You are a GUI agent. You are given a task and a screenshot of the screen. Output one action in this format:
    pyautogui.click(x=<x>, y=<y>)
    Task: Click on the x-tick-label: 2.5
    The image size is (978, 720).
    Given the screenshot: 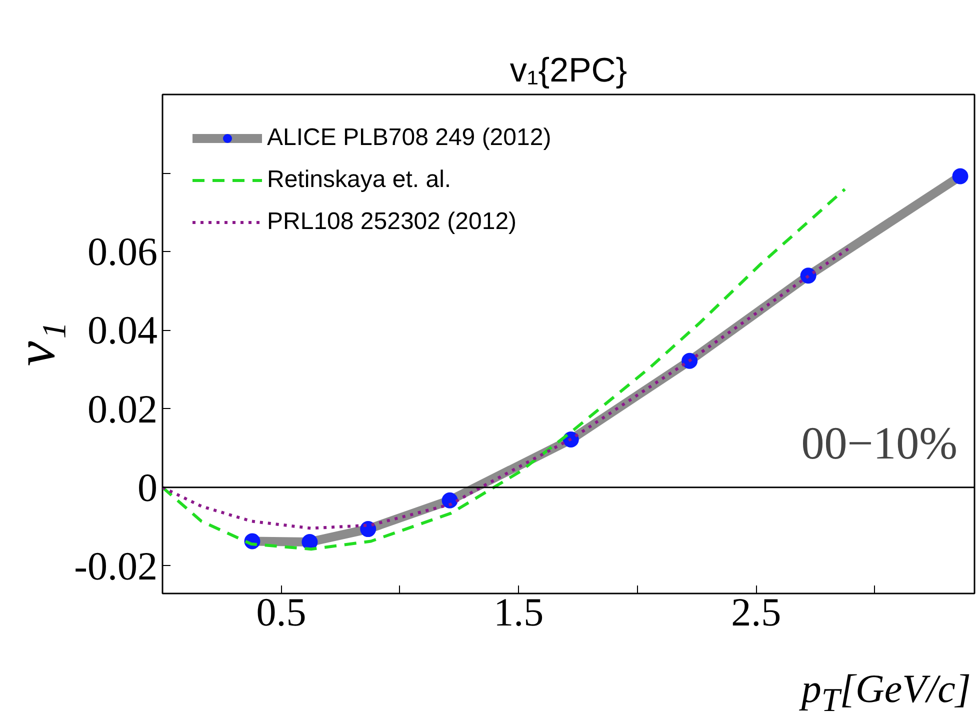 What is the action you would take?
    pyautogui.click(x=756, y=612)
    